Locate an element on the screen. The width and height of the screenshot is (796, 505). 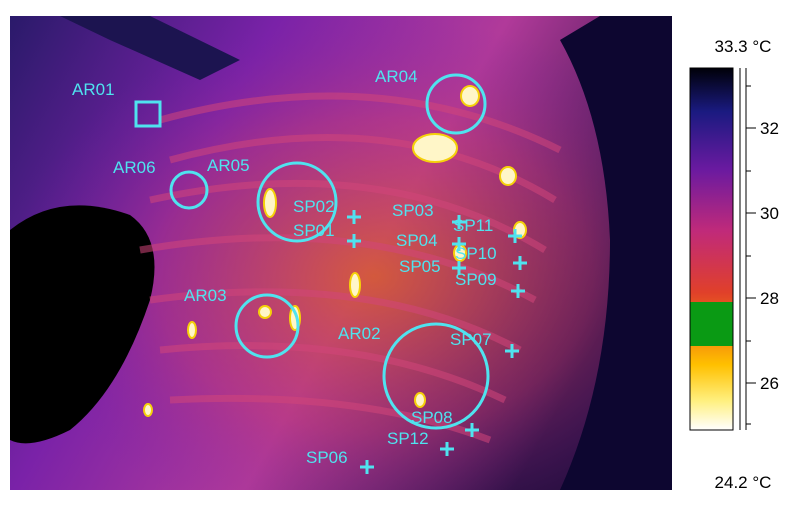
spot-sp08-cross is located at coordinates (472, 430).